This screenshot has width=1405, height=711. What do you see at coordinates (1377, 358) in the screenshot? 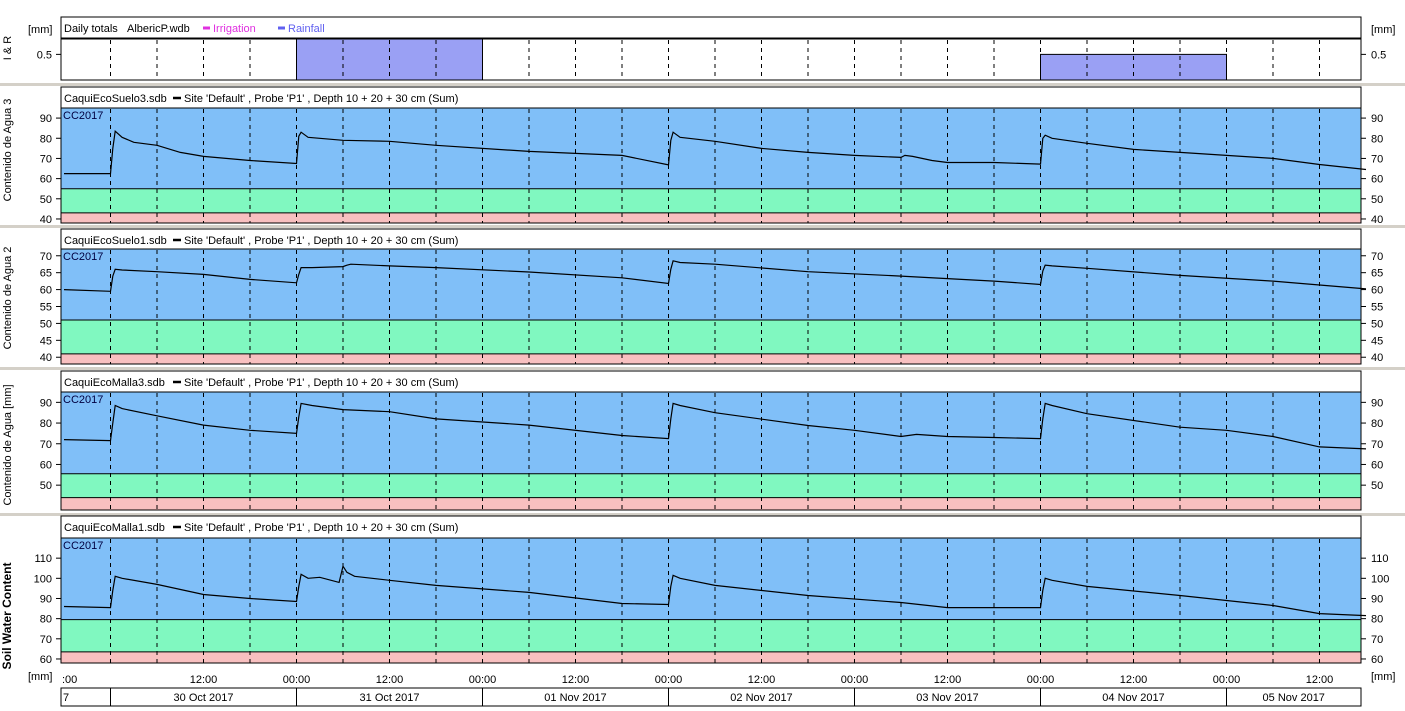
I see `y-tick-label-right: 40` at bounding box center [1377, 358].